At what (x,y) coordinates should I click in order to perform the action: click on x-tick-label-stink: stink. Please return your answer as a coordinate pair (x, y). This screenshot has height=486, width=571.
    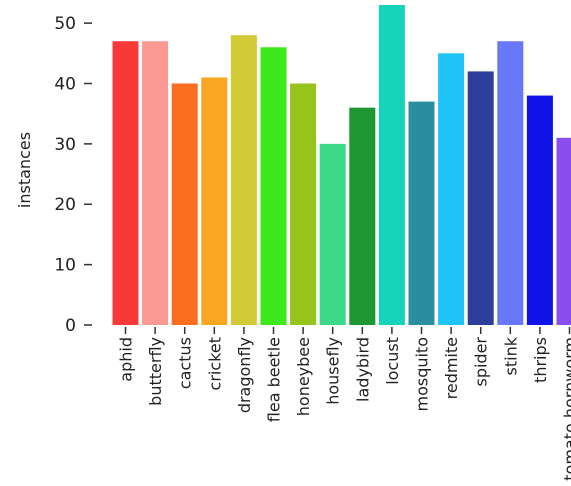
    Looking at the image, I should click on (510, 355).